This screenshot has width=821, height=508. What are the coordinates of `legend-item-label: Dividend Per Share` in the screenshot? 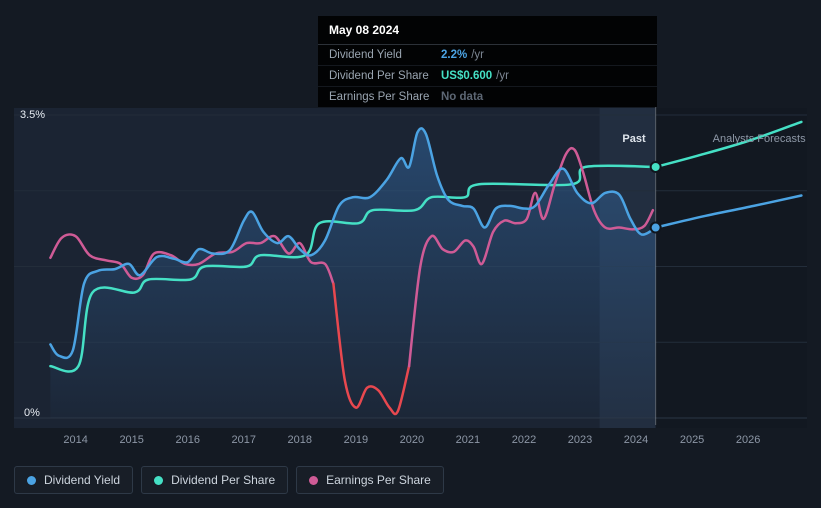 It's located at (223, 480).